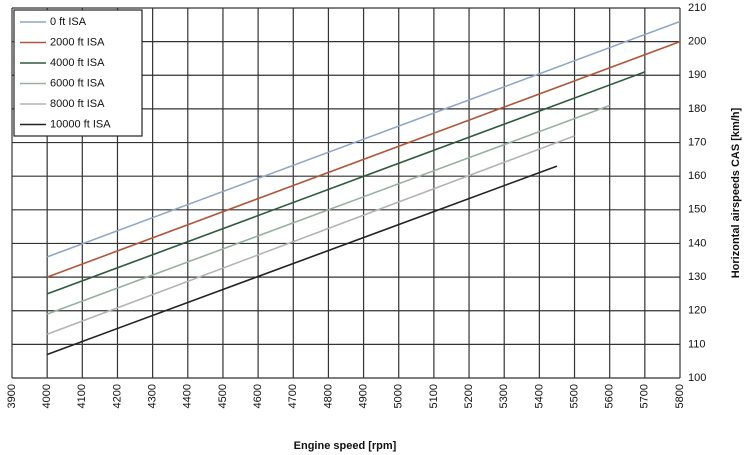  Describe the element at coordinates (363, 396) in the screenshot. I see `x-tick-label: 4900` at that location.